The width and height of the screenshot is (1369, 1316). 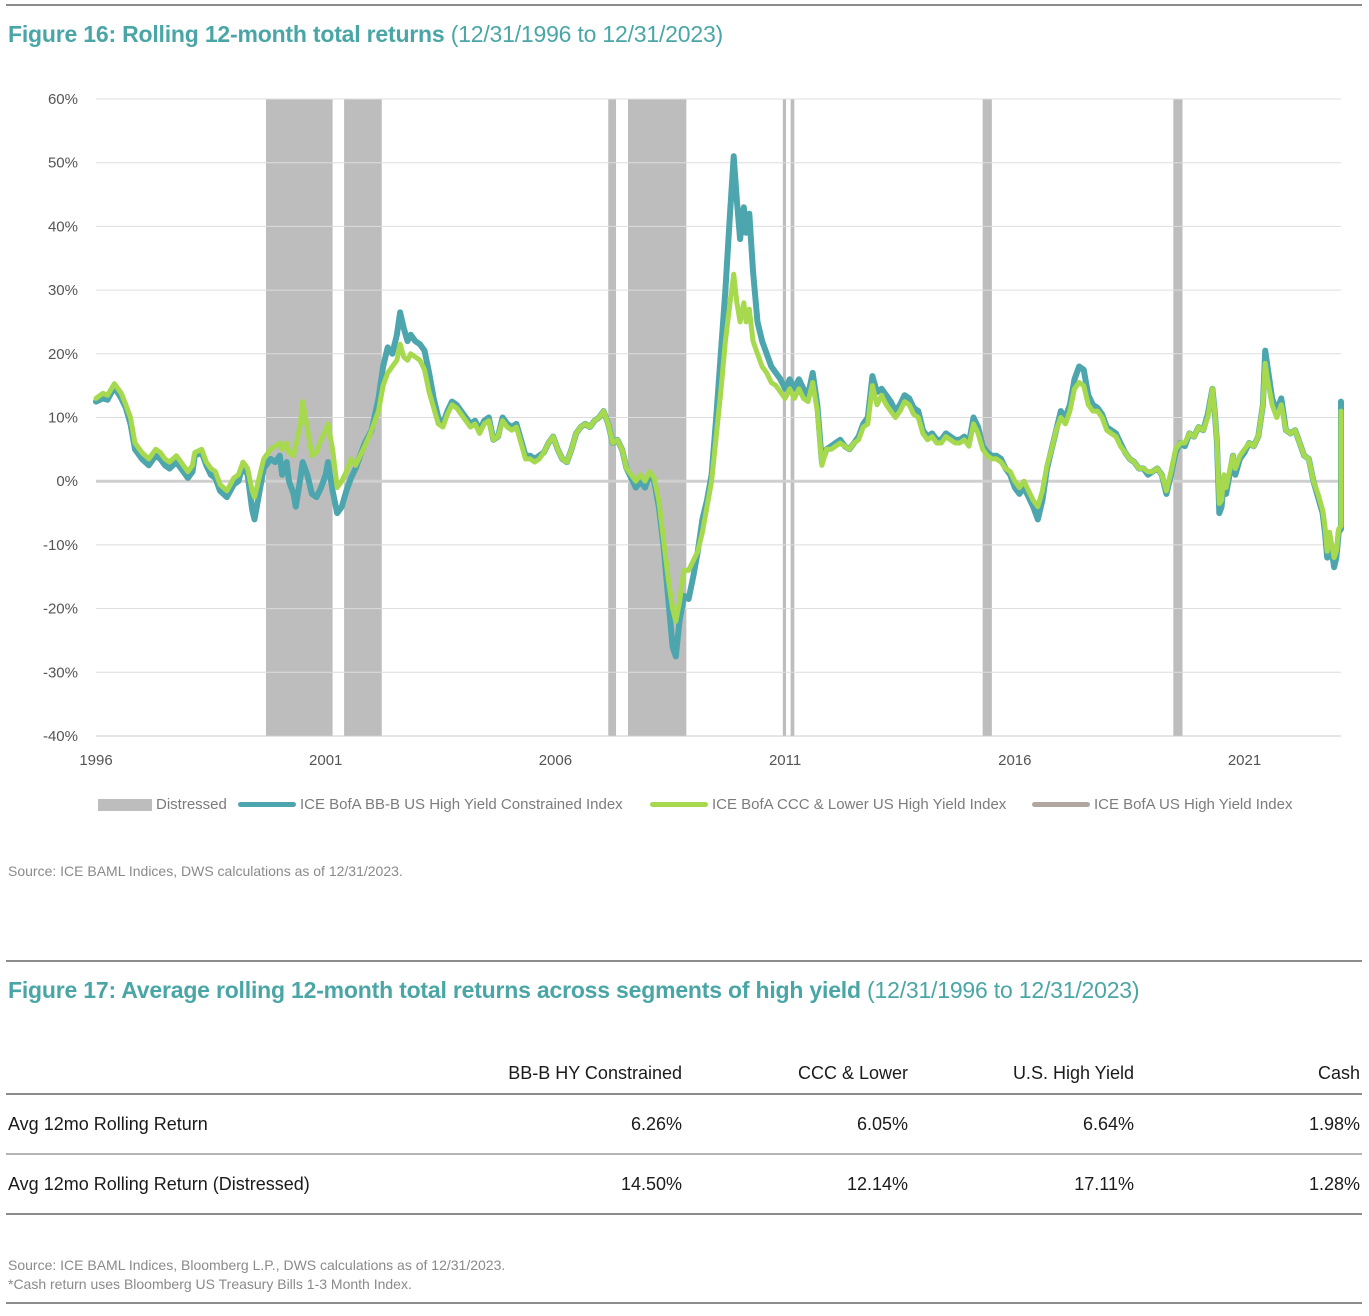 What do you see at coordinates (1249, 1184) in the screenshot?
I see `cell-value: 1.28%` at bounding box center [1249, 1184].